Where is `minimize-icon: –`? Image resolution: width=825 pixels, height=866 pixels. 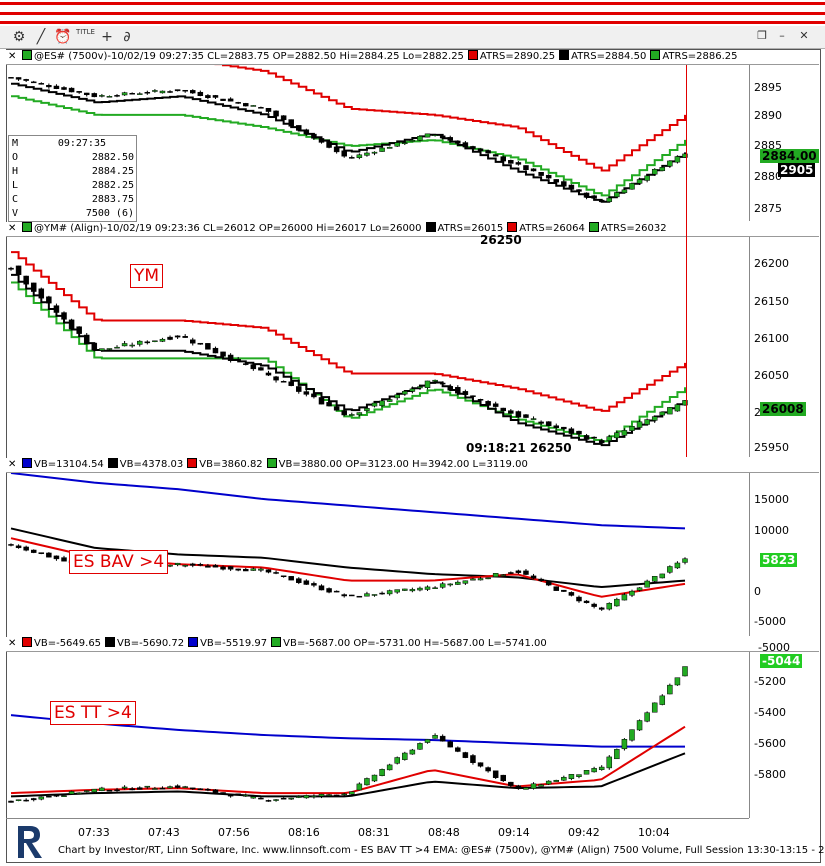 minimize-icon: – is located at coordinates (782, 35).